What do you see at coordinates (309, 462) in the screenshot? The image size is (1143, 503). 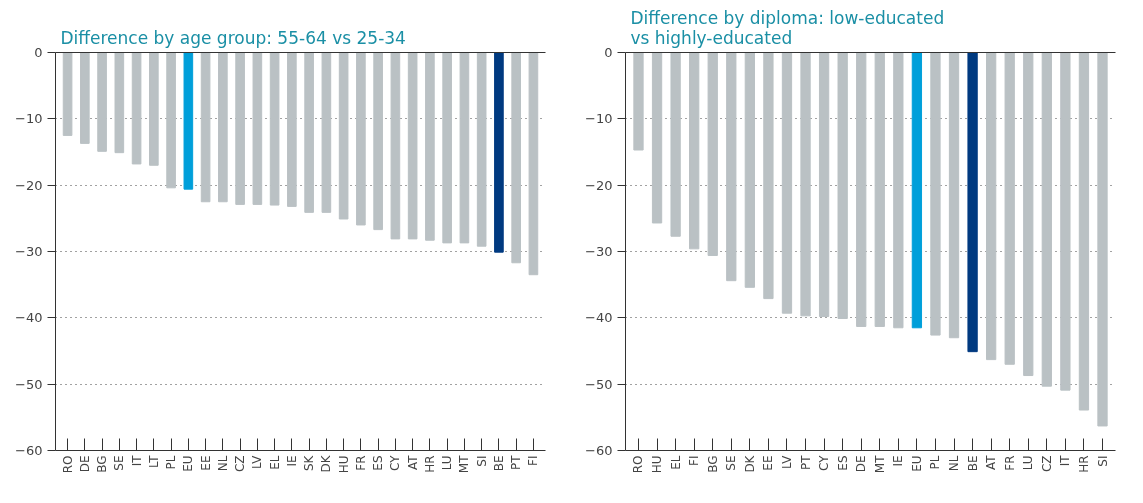 I see `x-tick-label: SK` at bounding box center [309, 462].